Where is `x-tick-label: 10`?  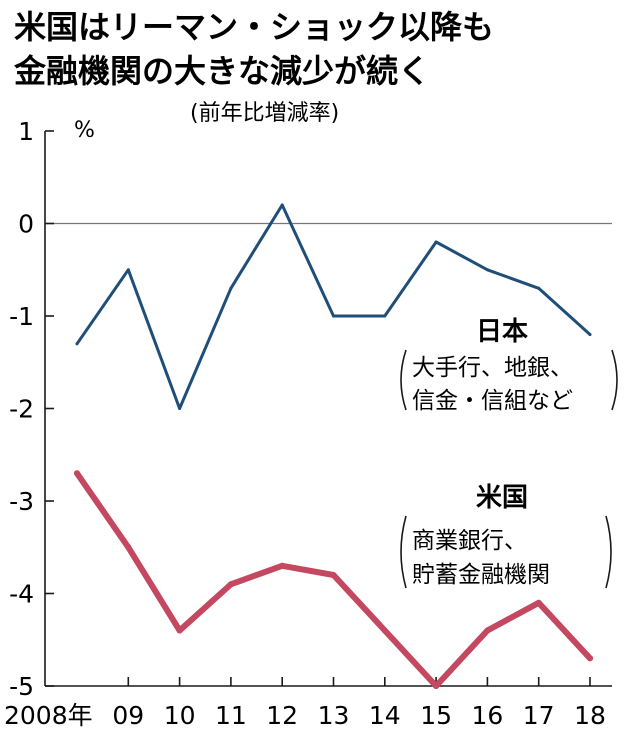
x-tick-label: 10 is located at coordinates (180, 715).